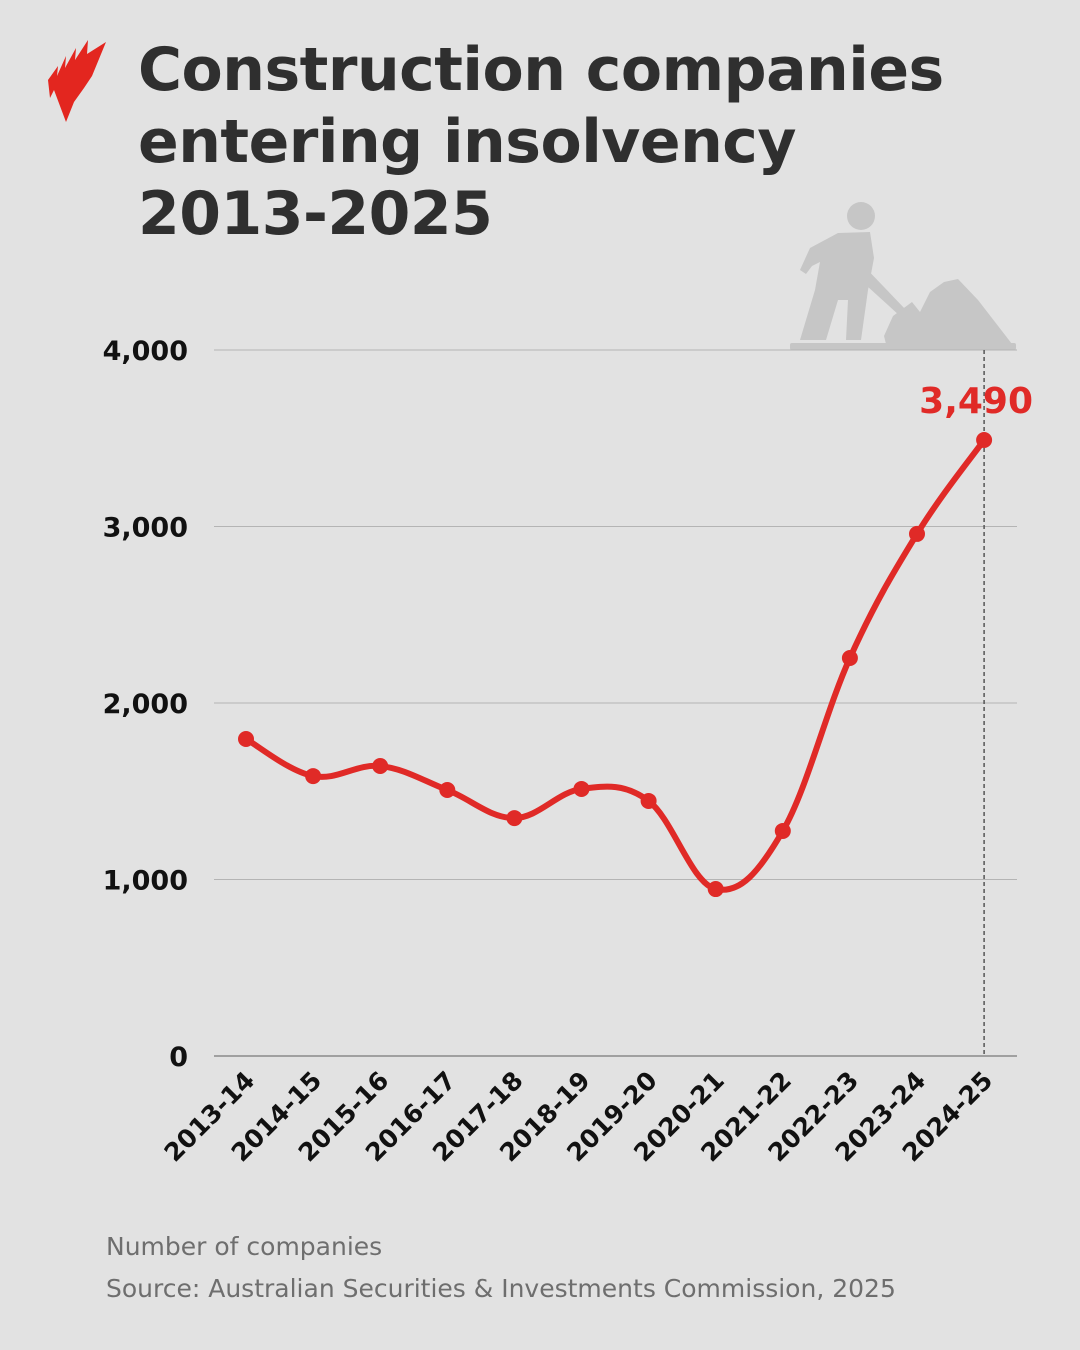 The height and width of the screenshot is (1350, 1080). I want to click on y-tick-label: 3,000, so click(145, 528).